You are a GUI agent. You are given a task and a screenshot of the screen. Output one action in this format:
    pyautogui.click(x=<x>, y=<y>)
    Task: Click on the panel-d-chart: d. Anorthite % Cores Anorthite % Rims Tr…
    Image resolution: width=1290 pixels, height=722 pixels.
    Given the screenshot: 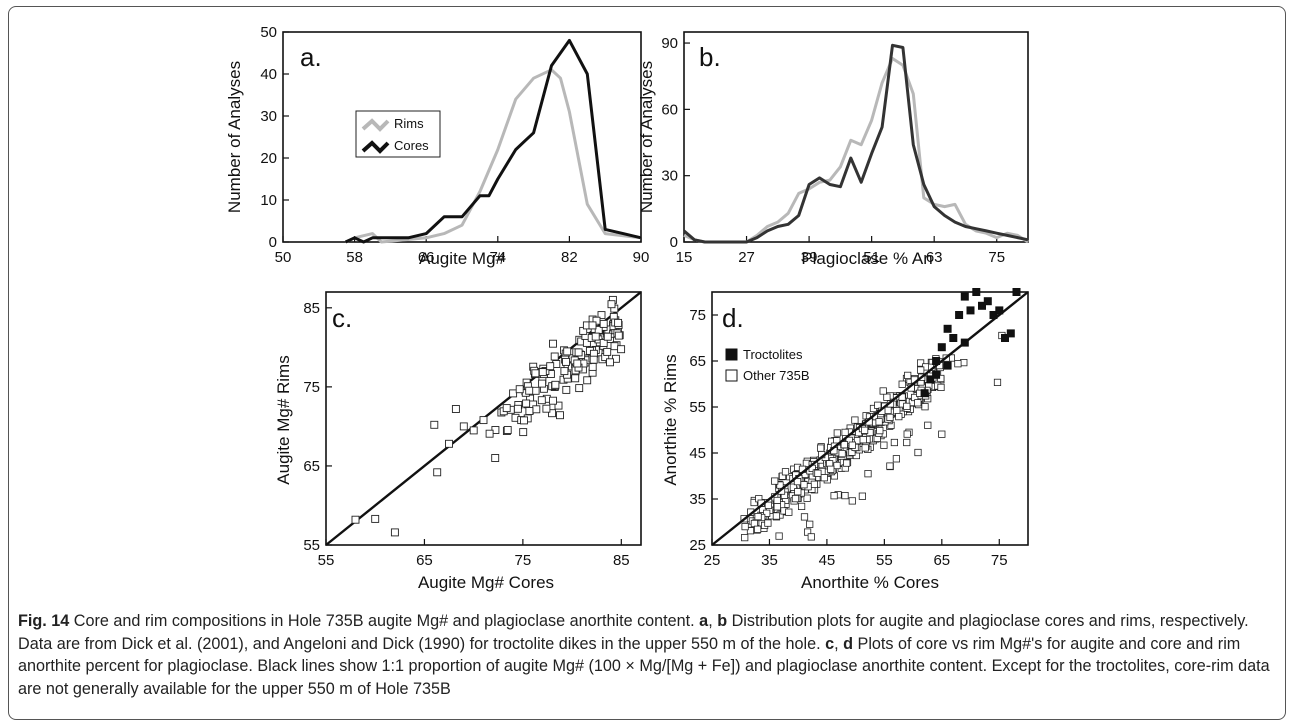 What is the action you would take?
    pyautogui.click(x=845, y=439)
    